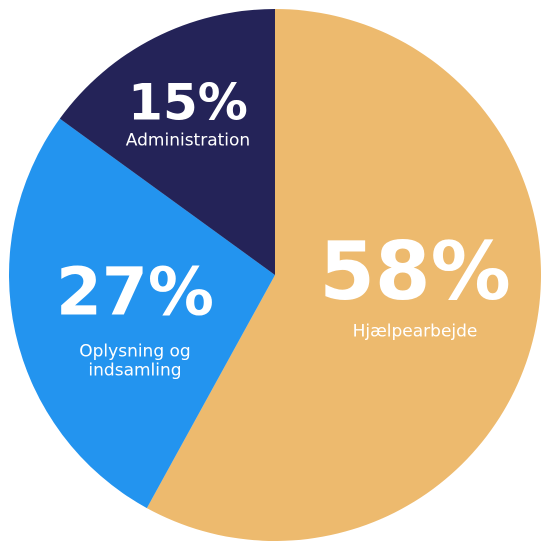 This screenshot has height=545, width=543. Describe the element at coordinates (135, 292) in the screenshot. I see `value-label: 27%` at that location.